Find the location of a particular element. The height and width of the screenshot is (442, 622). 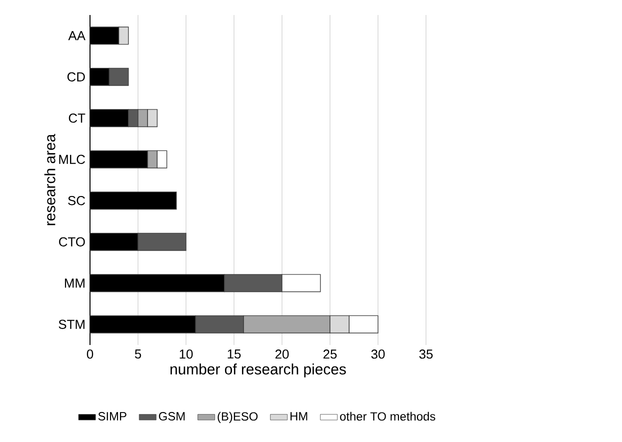

x-axis-title: number of research pieces is located at coordinates (258, 371).